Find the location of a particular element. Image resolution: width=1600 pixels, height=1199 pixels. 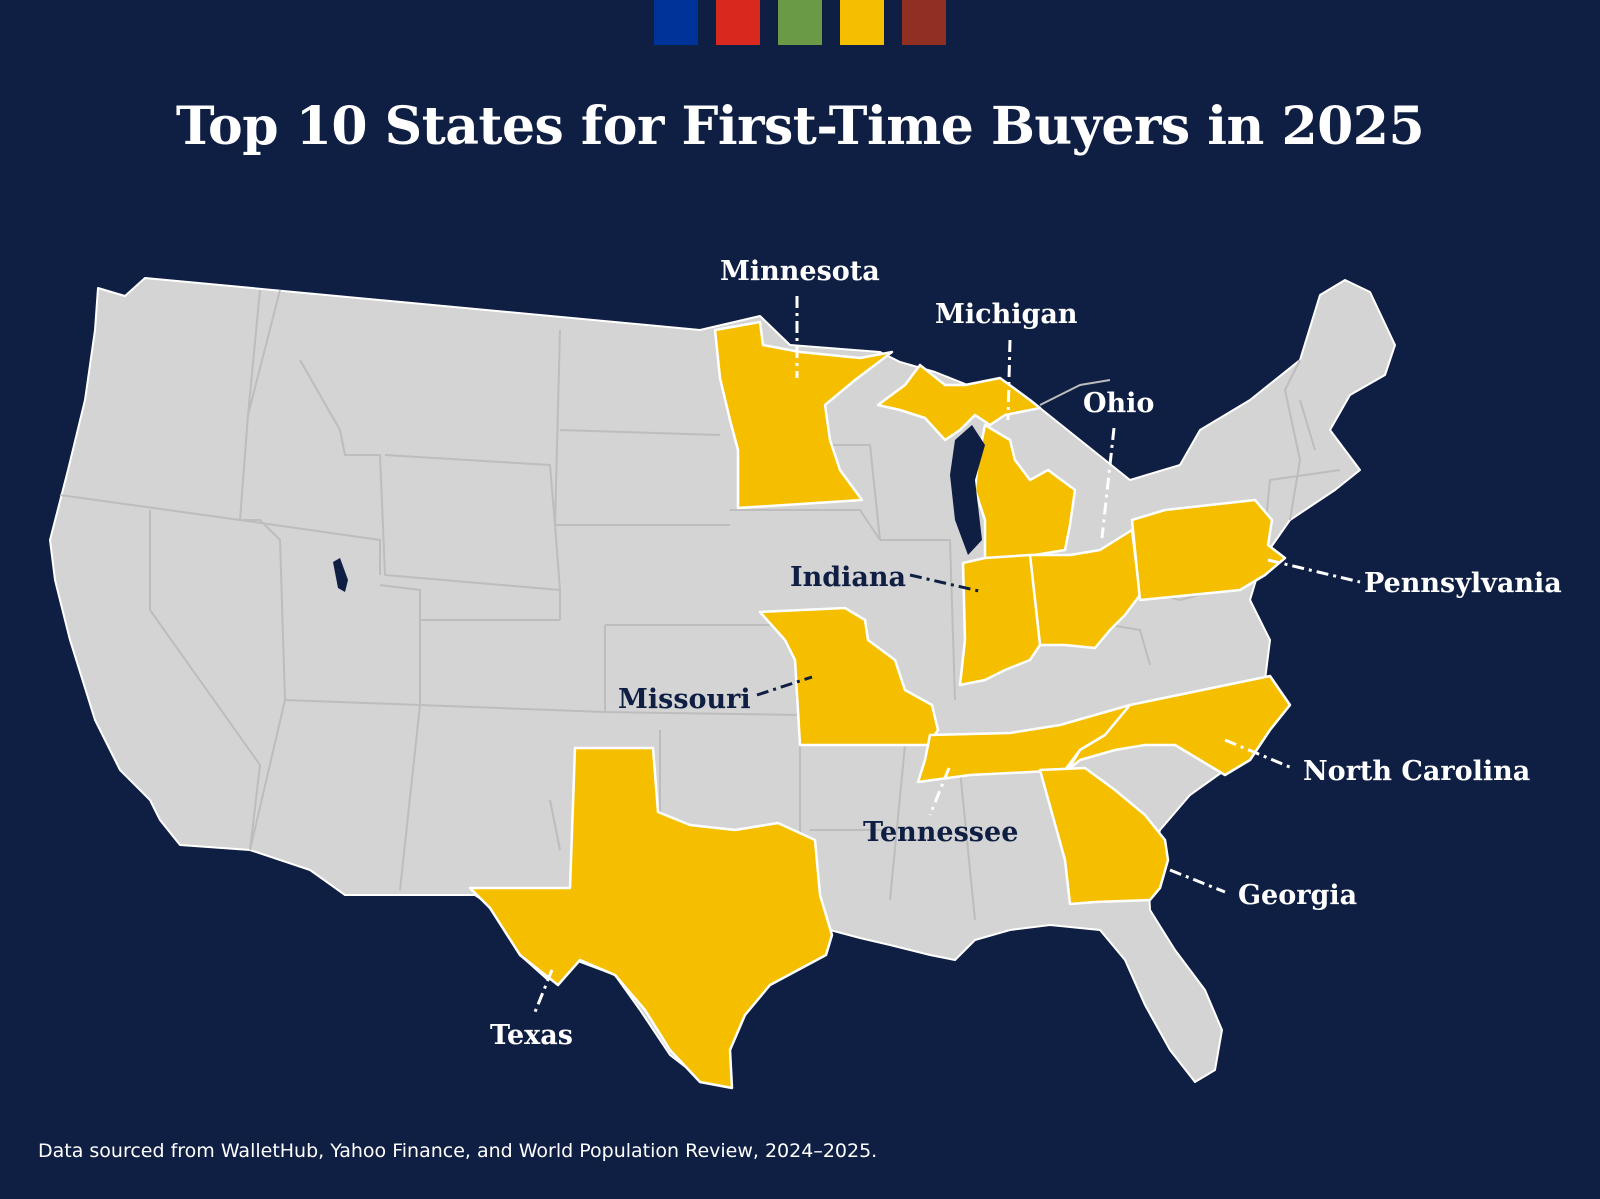

brown-swatch is located at coordinates (924, 22).